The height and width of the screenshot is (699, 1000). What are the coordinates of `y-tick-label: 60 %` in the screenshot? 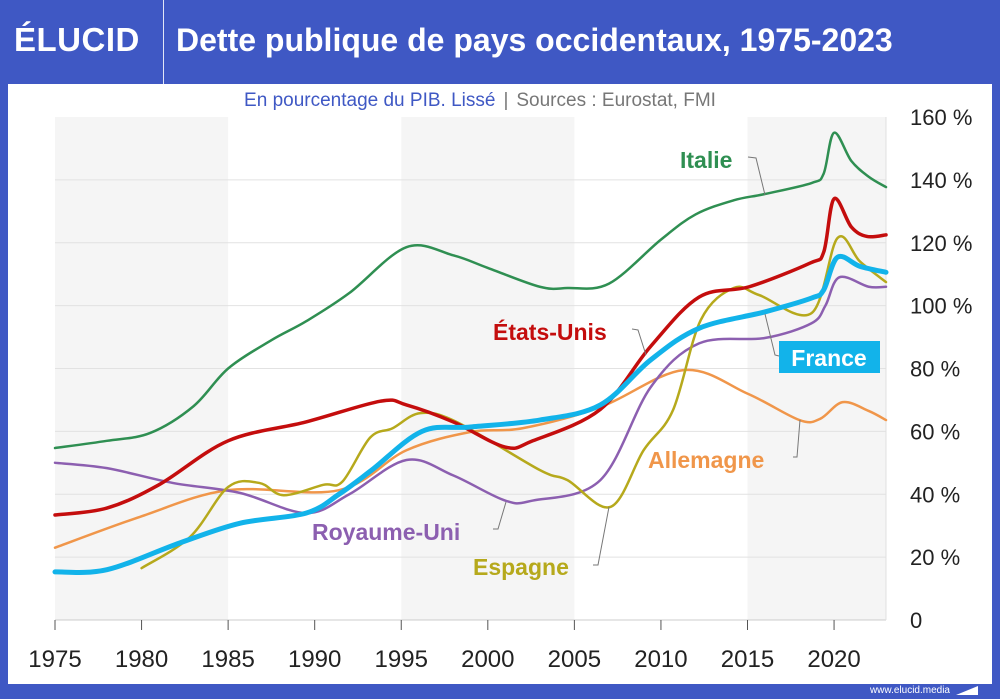 It's located at (935, 431).